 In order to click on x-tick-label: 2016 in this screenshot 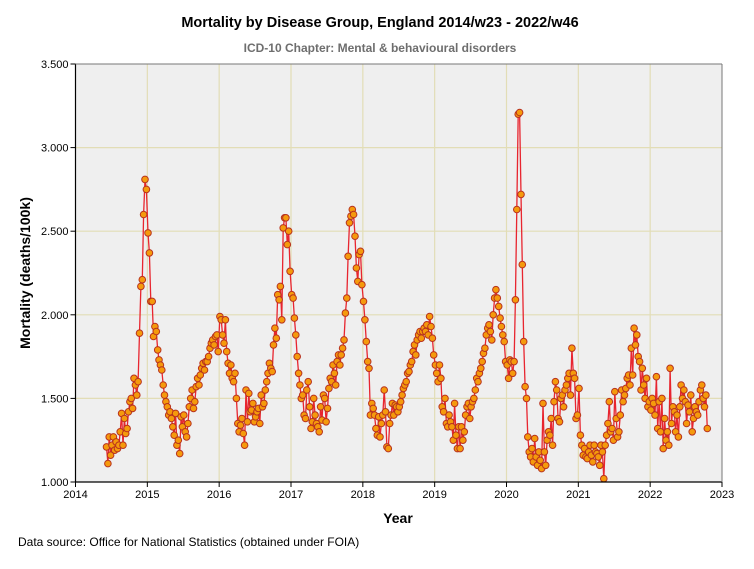, I will do `click(219, 495)`.